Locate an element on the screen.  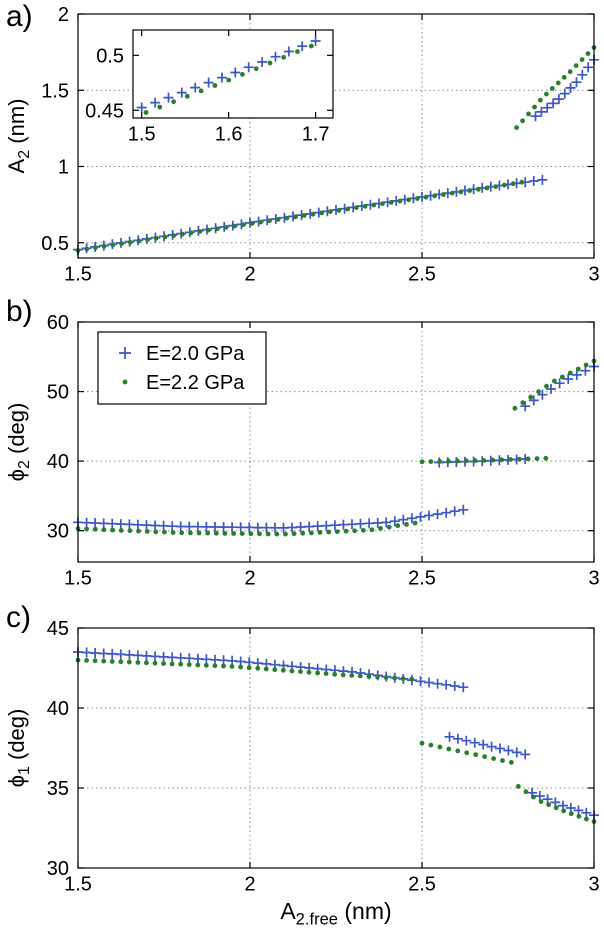
legend-item-0: E=2.0 GPa is located at coordinates (182, 354).